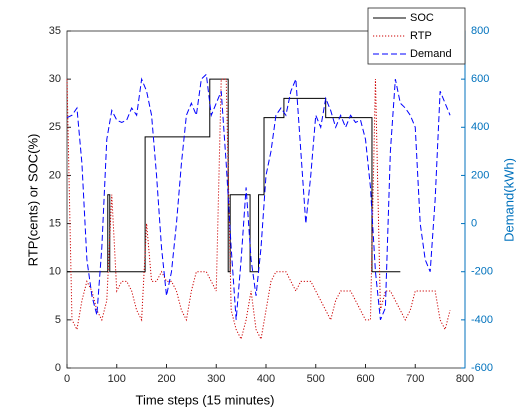 The height and width of the screenshot is (412, 521). What do you see at coordinates (480, 31) in the screenshot?
I see `y2-tick-label: 800` at bounding box center [480, 31].